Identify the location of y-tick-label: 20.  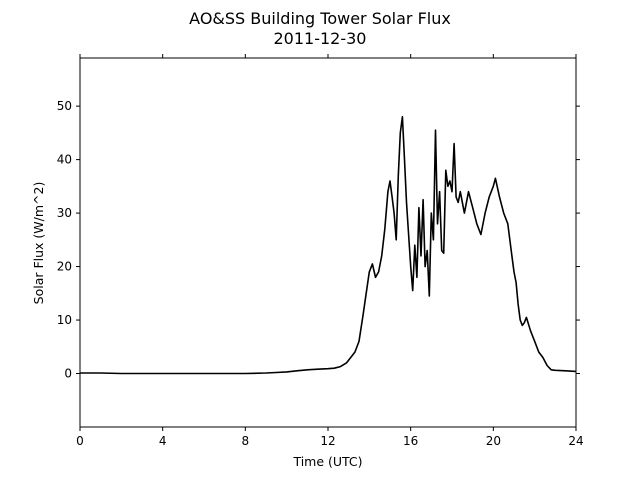
(64, 267).